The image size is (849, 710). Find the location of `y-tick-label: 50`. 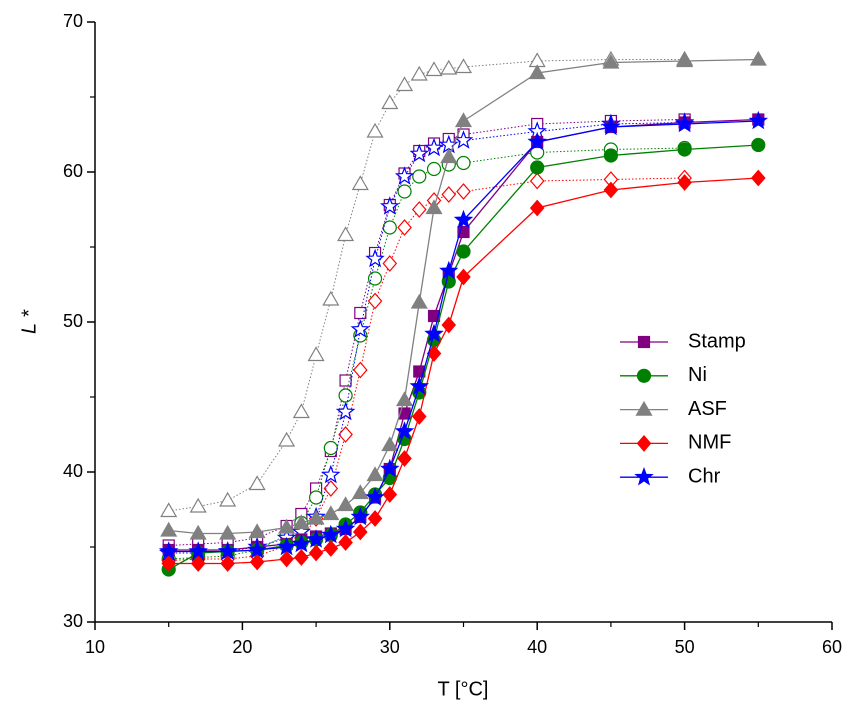

y-tick-label: 50 is located at coordinates (73, 321).